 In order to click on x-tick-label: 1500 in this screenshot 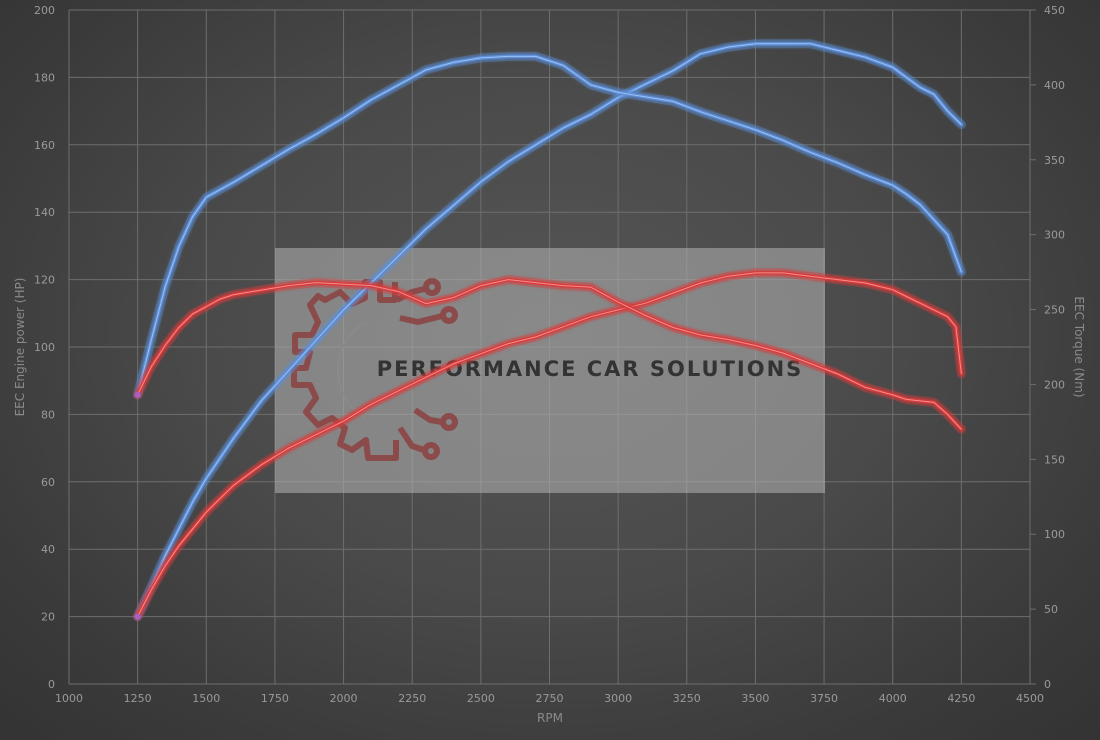, I will do `click(206, 698)`.